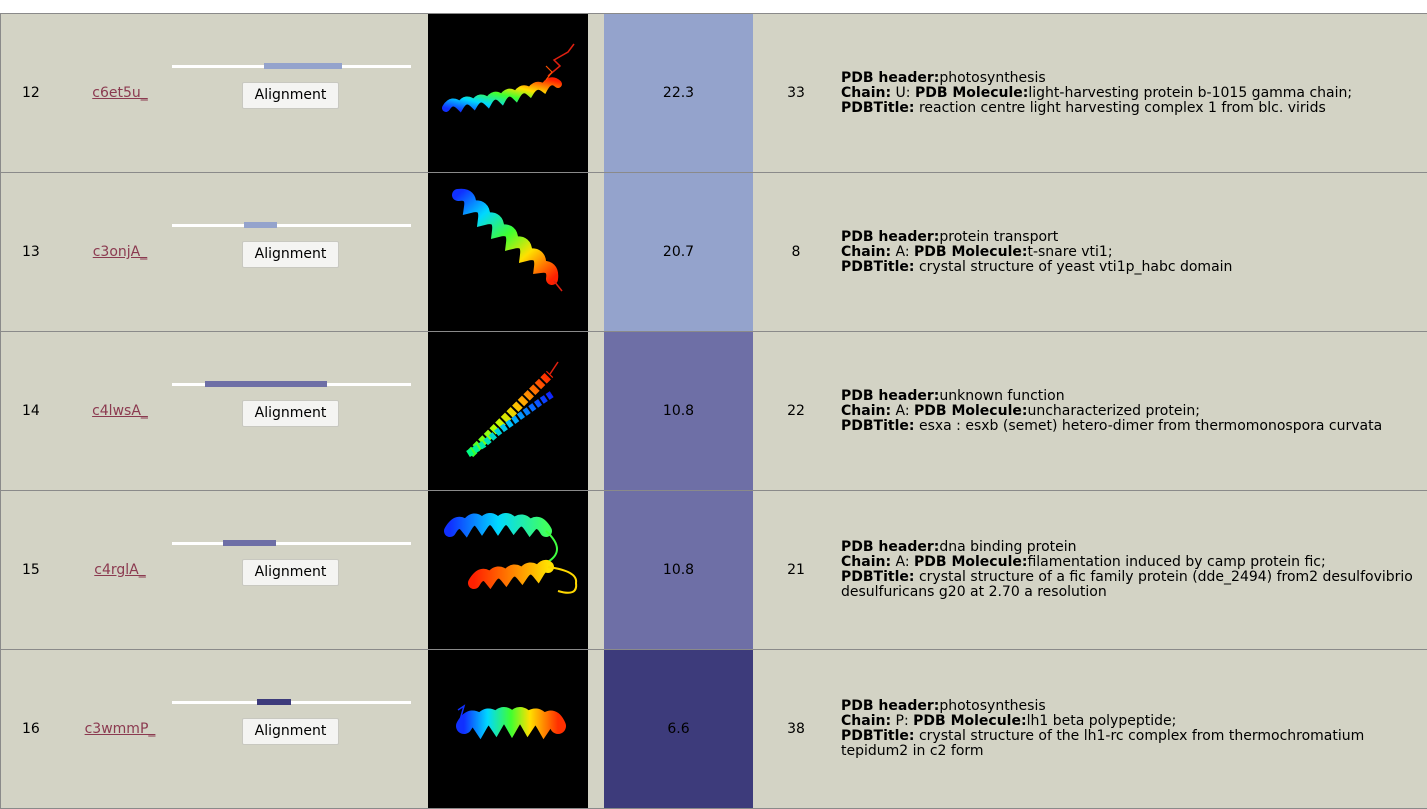  What do you see at coordinates (678, 729) in the screenshot?
I see `confidence-cell: 6.6` at bounding box center [678, 729].